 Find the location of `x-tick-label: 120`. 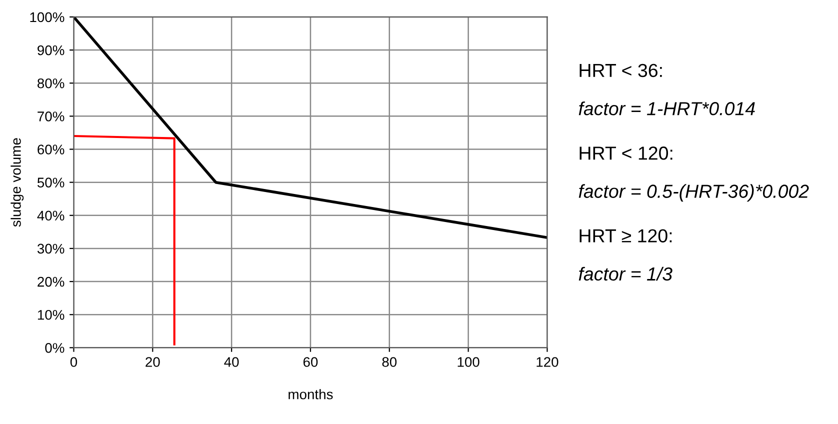

x-tick-label: 120 is located at coordinates (547, 362).